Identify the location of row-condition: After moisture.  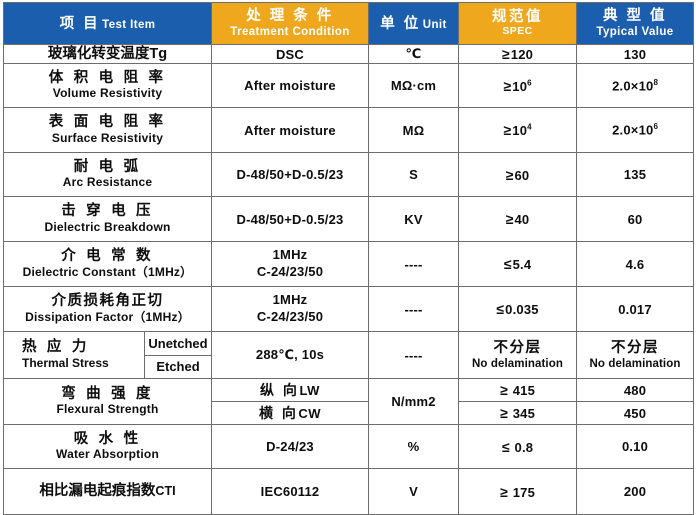
(290, 130).